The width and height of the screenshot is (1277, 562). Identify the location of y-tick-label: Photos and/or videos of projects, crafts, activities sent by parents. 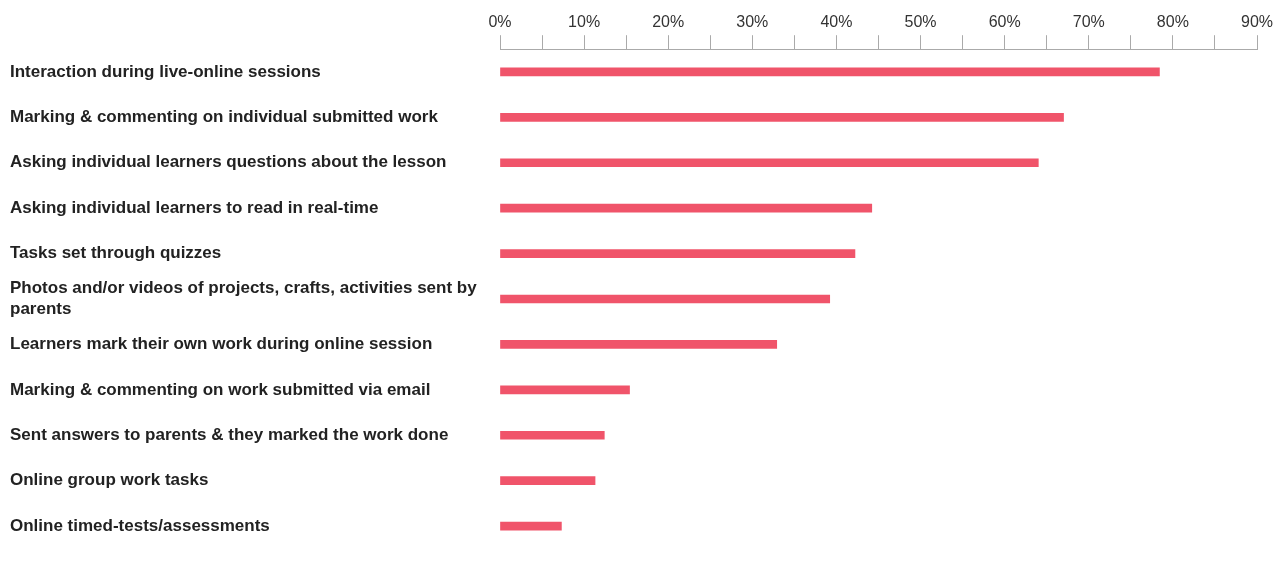
(244, 298).